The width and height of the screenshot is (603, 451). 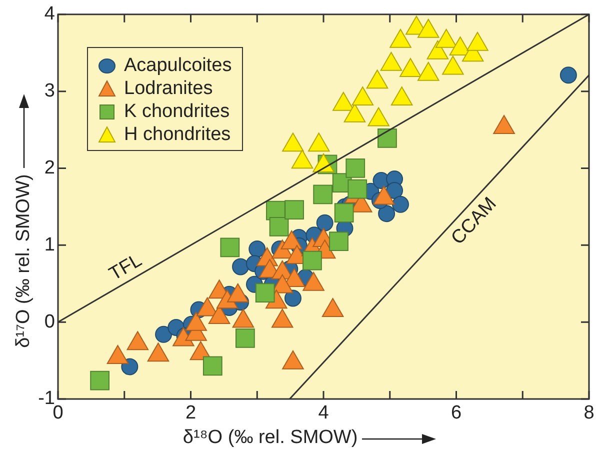 What do you see at coordinates (177, 111) in the screenshot?
I see `legend-label: K chondrites` at bounding box center [177, 111].